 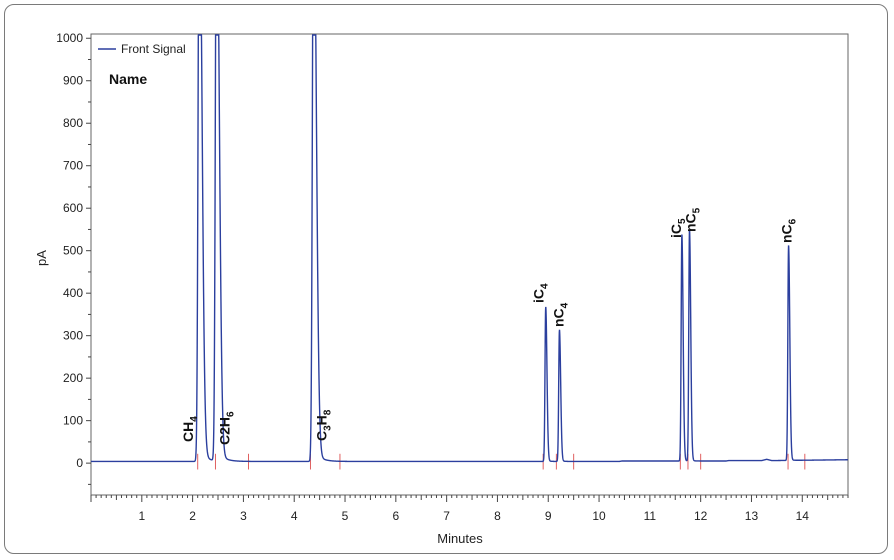 What do you see at coordinates (599, 516) in the screenshot?
I see `x-tick-label: 10` at bounding box center [599, 516].